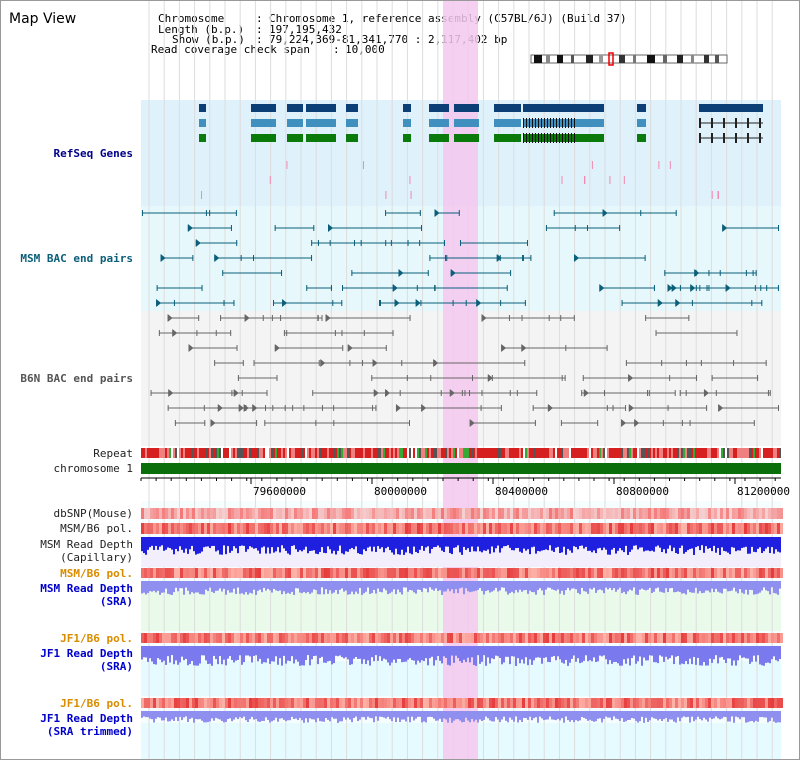  What do you see at coordinates (736, 123) in the screenshot?
I see `gene-exon` at bounding box center [736, 123].